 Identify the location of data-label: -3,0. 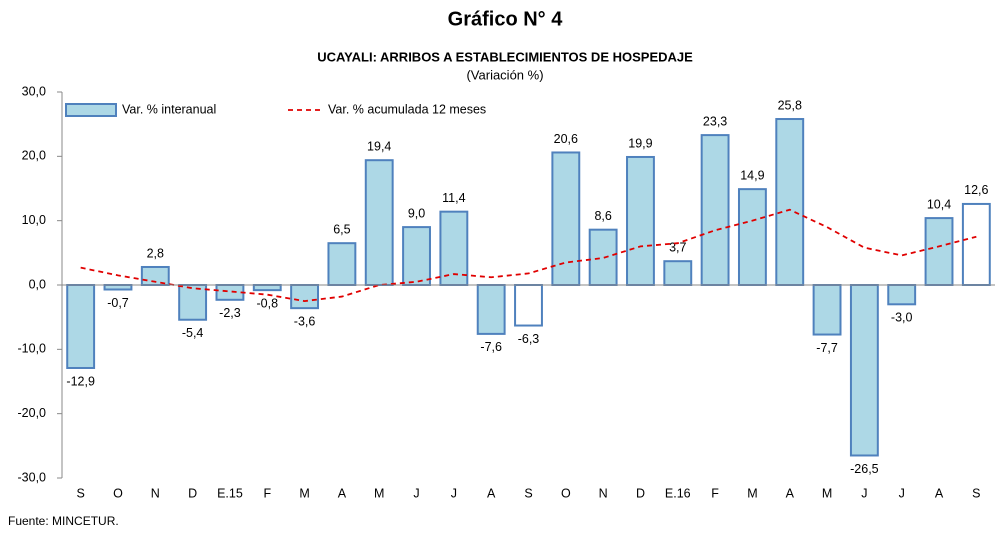
(902, 318).